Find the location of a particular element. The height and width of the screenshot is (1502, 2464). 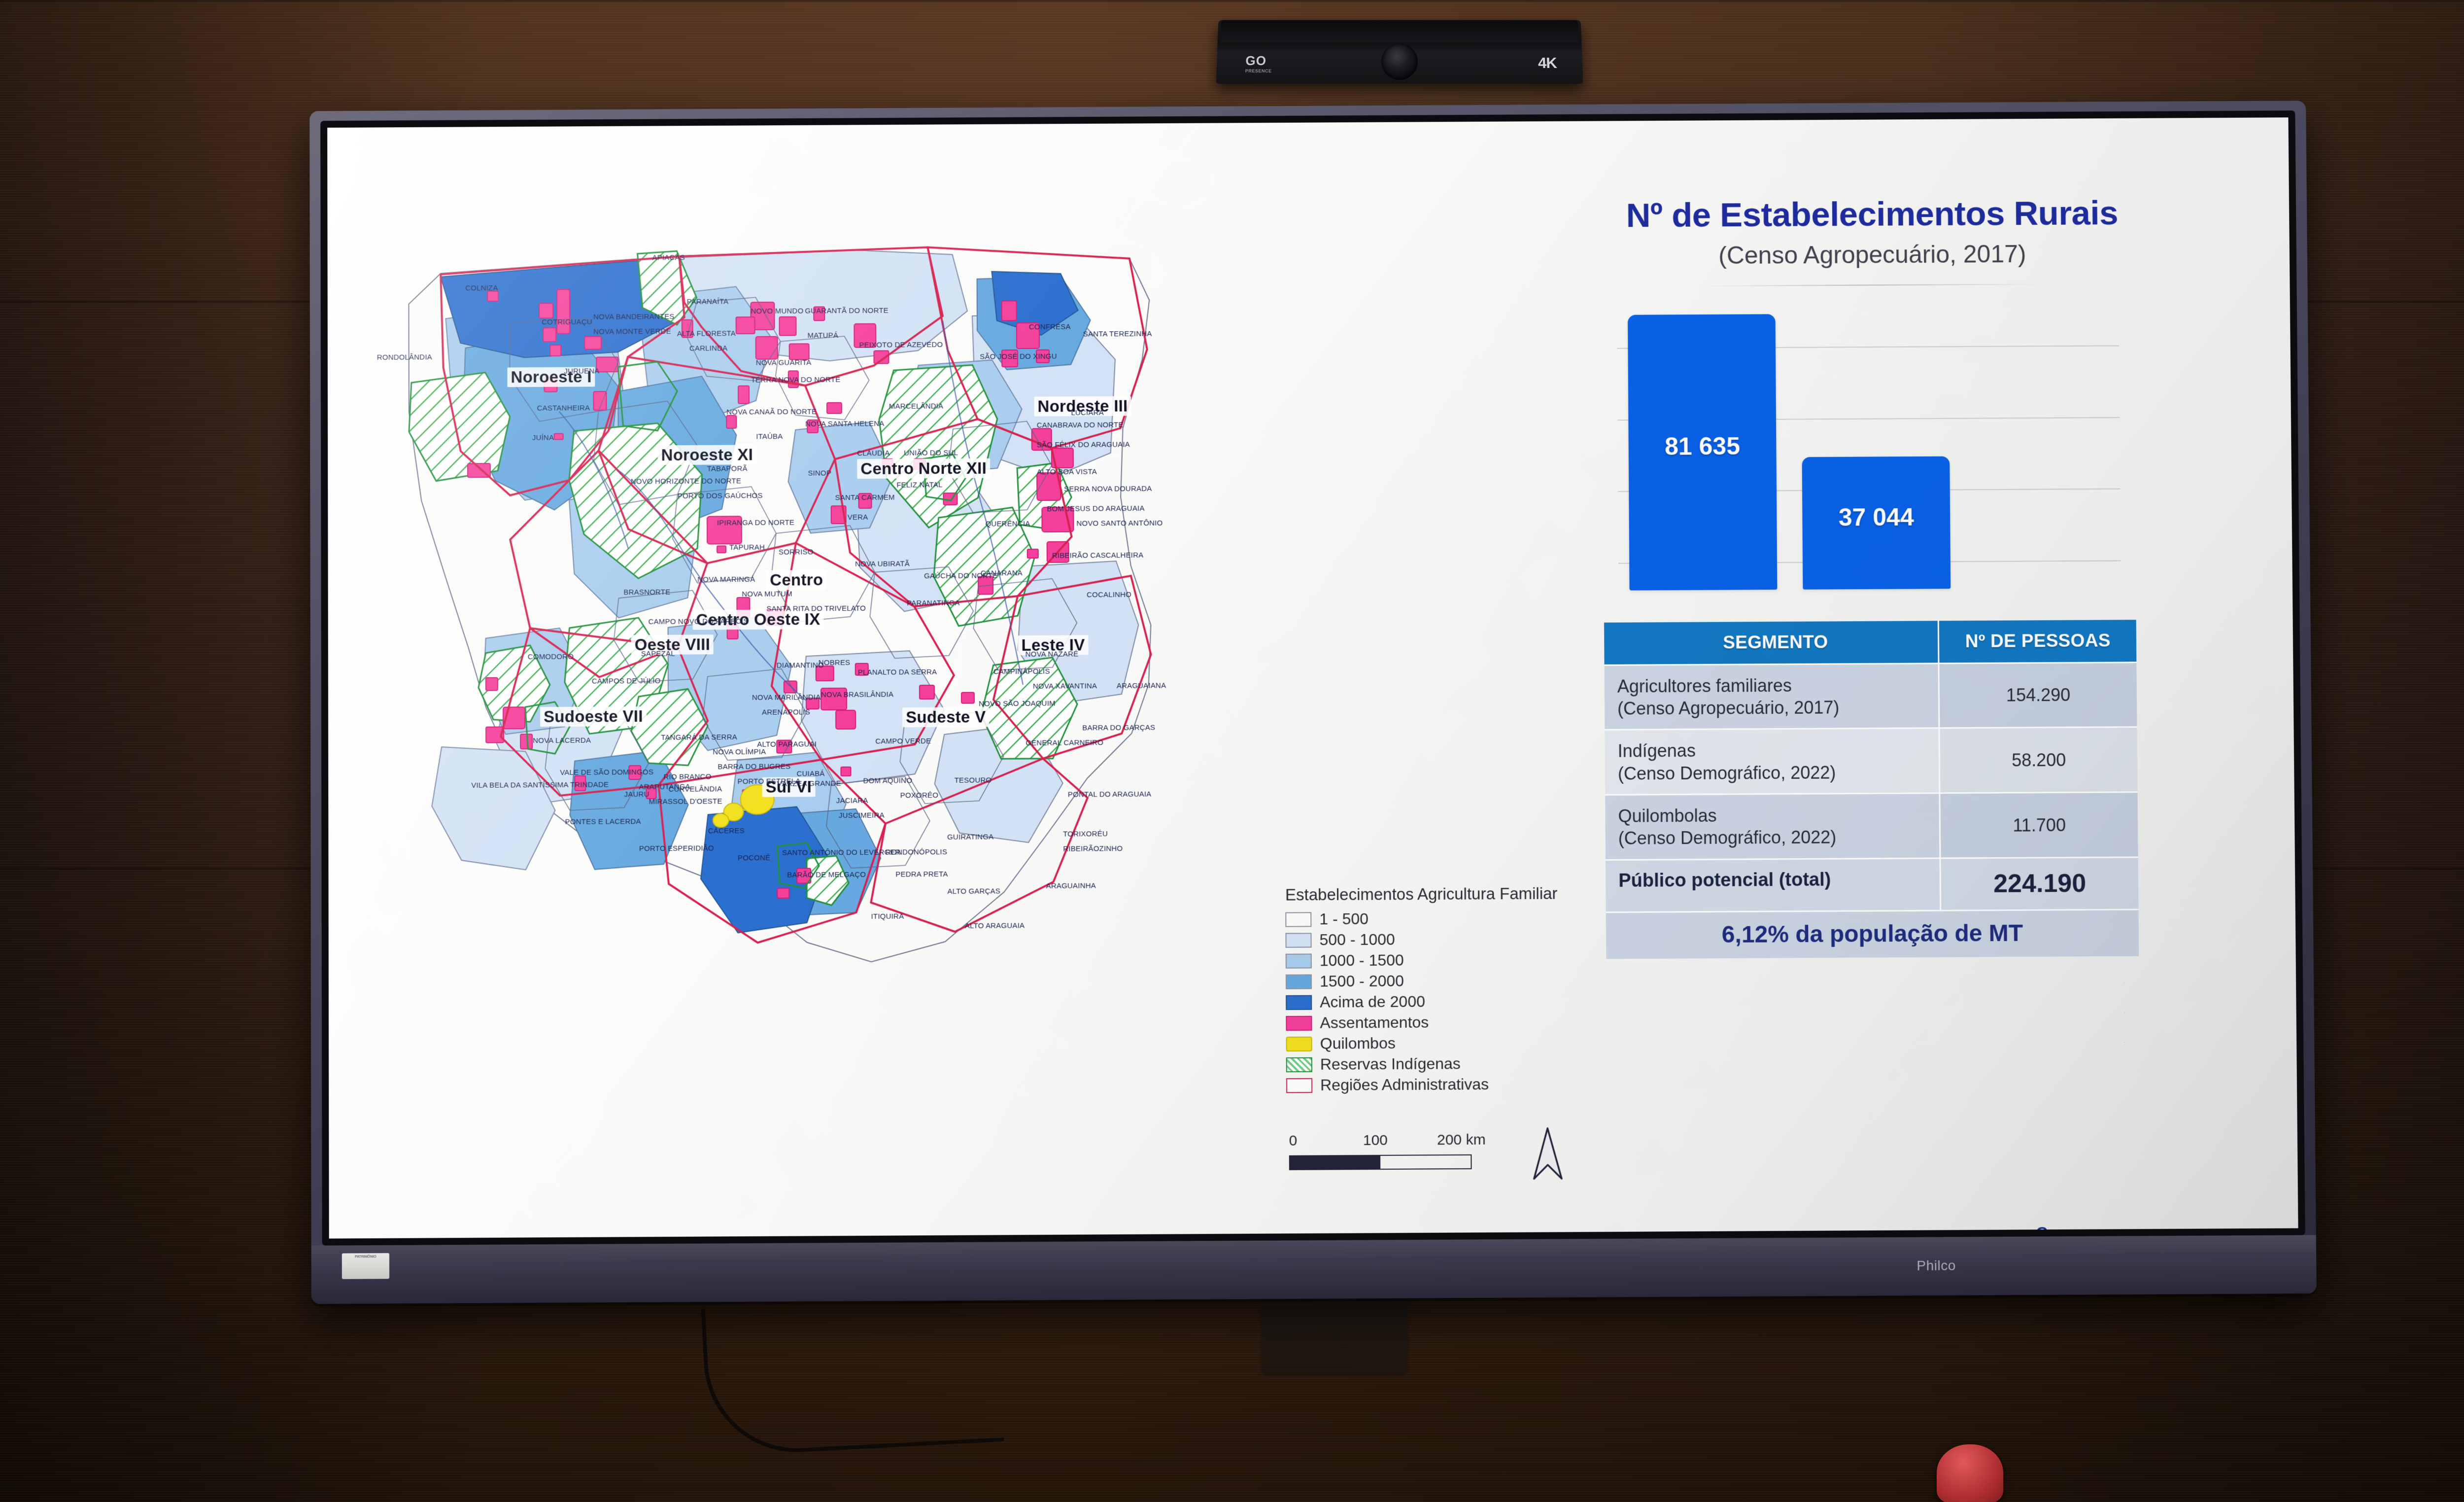

scalebar-graphic is located at coordinates (1380, 1162).